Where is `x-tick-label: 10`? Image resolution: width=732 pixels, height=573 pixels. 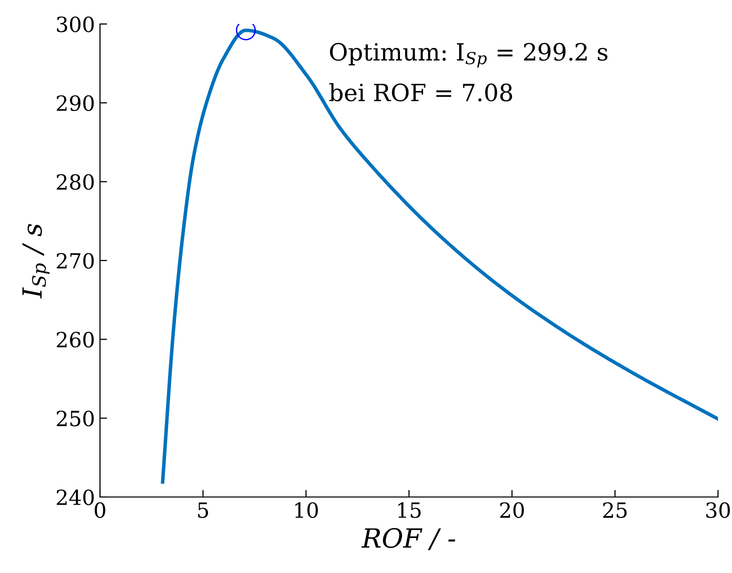
x-tick-label: 10 is located at coordinates (306, 510).